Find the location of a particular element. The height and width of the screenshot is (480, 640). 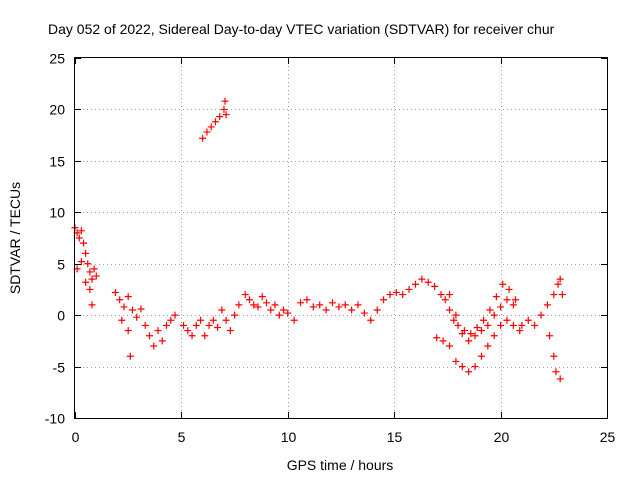

x-tick-label: 20 is located at coordinates (502, 437).